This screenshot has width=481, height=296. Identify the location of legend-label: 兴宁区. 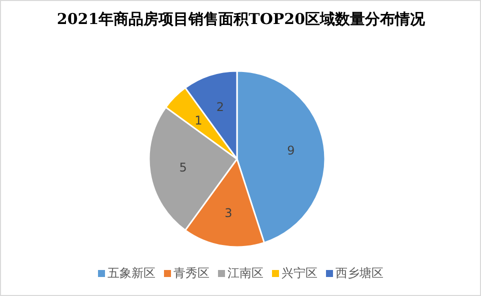
(300, 273).